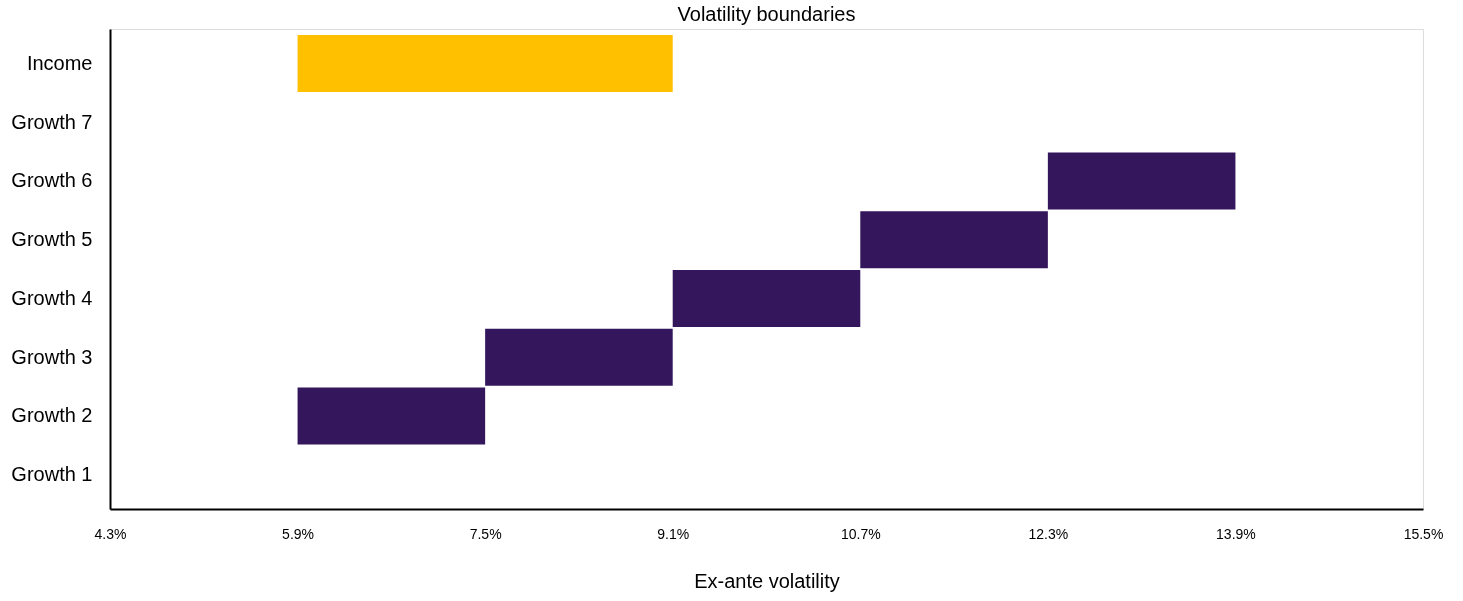 Image resolution: width=1463 pixels, height=601 pixels. What do you see at coordinates (52, 239) in the screenshot?
I see `y-tick-label: Growth 5` at bounding box center [52, 239].